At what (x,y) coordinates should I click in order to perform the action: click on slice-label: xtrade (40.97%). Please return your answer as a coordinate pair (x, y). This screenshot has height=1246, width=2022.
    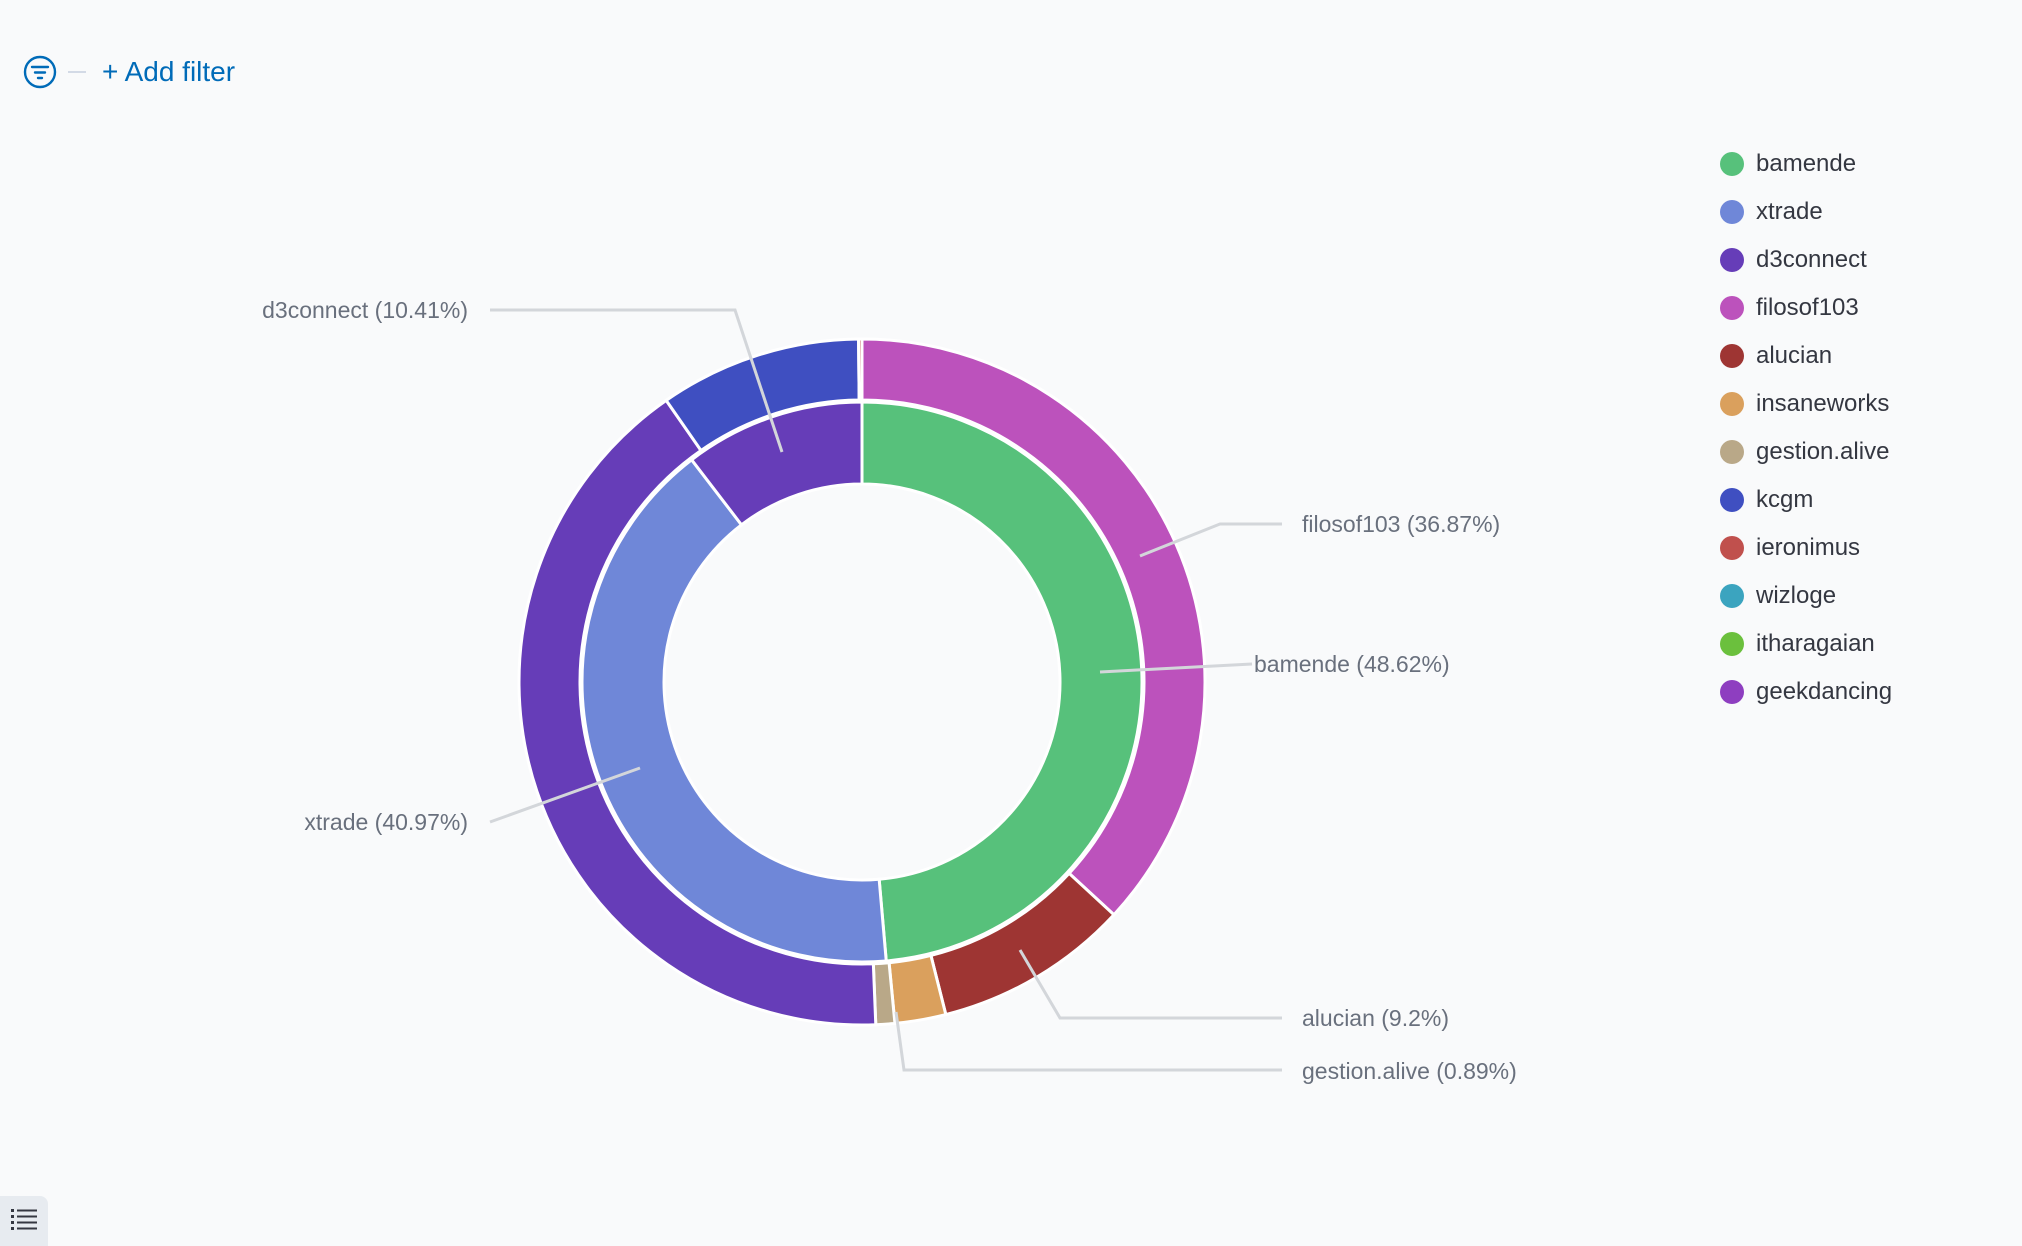
    Looking at the image, I should click on (386, 822).